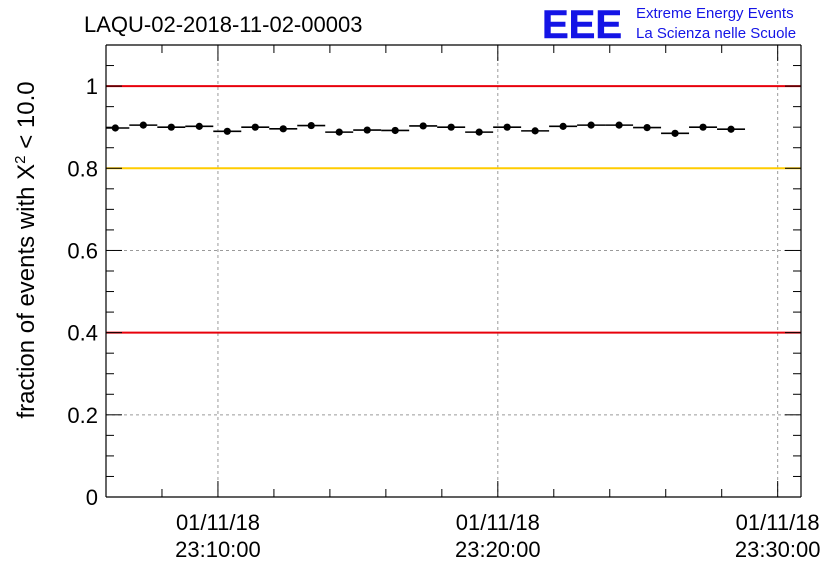  I want to click on y-tick-label: 1, so click(92, 86).